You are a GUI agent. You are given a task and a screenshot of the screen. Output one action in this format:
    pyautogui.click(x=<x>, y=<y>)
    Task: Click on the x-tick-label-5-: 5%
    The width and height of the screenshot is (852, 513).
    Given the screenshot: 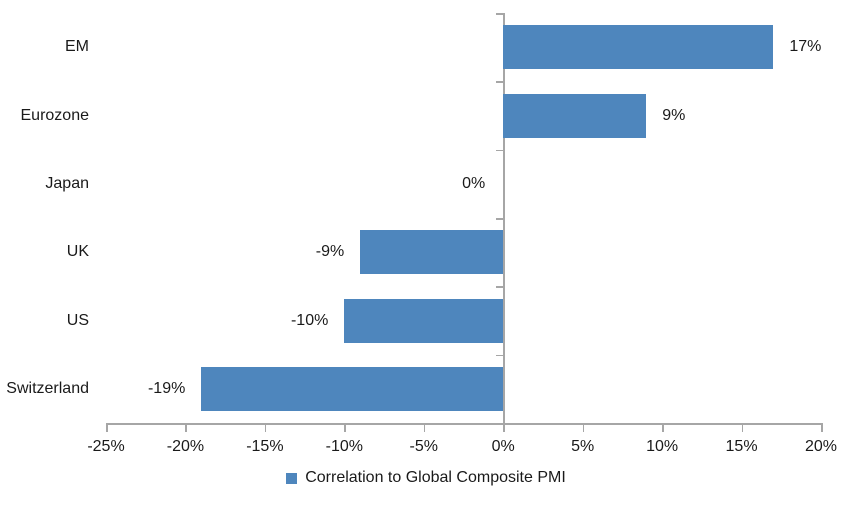 What is the action you would take?
    pyautogui.click(x=583, y=446)
    